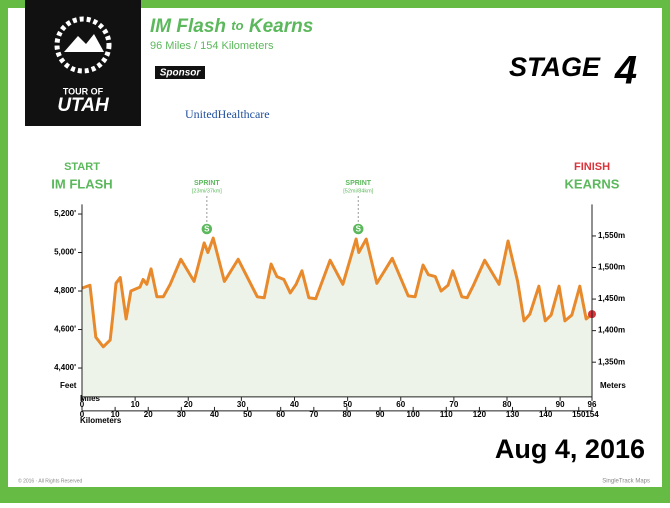 The height and width of the screenshot is (508, 670). Describe the element at coordinates (592, 404) in the screenshot. I see `x-tick-label: 96` at that location.